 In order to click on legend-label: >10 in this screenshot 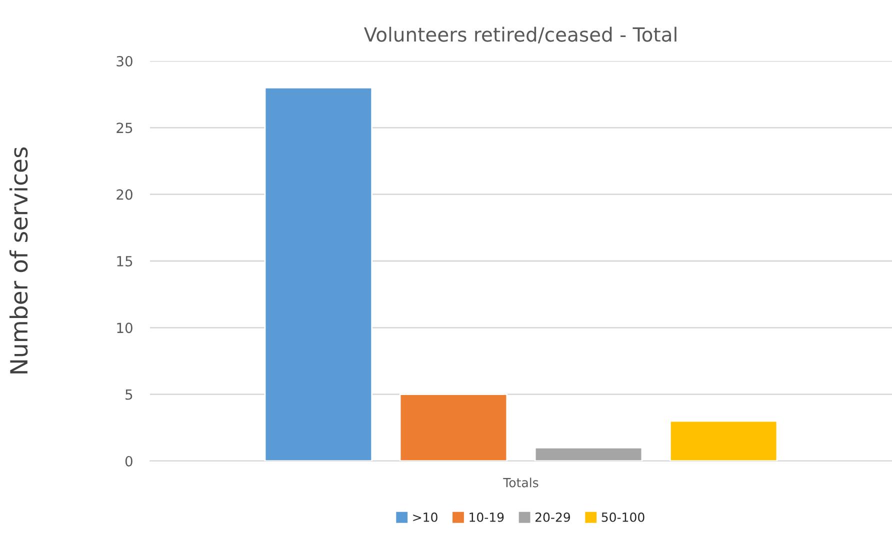, I will do `click(425, 517)`.